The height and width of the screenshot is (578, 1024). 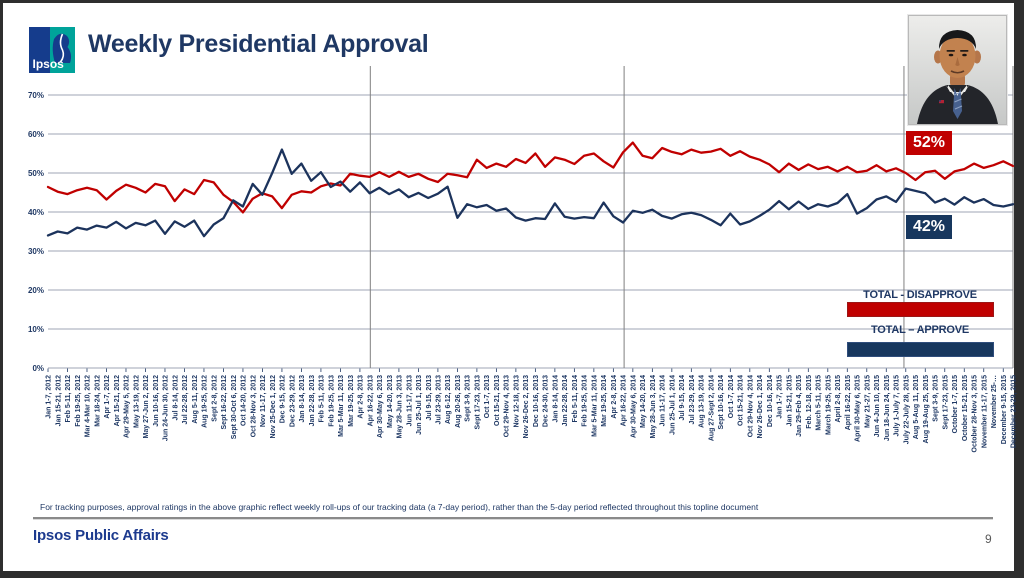 I want to click on x-tick-label: Nov 11-17, 2012, so click(x=263, y=401).